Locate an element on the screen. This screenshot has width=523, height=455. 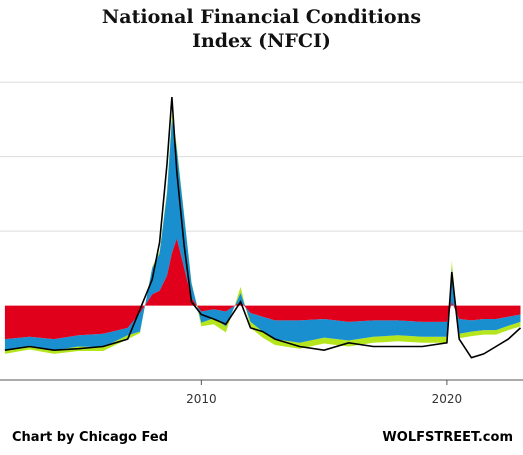
watermark-label: WOLFSTREET.com is located at coordinates (447, 437).